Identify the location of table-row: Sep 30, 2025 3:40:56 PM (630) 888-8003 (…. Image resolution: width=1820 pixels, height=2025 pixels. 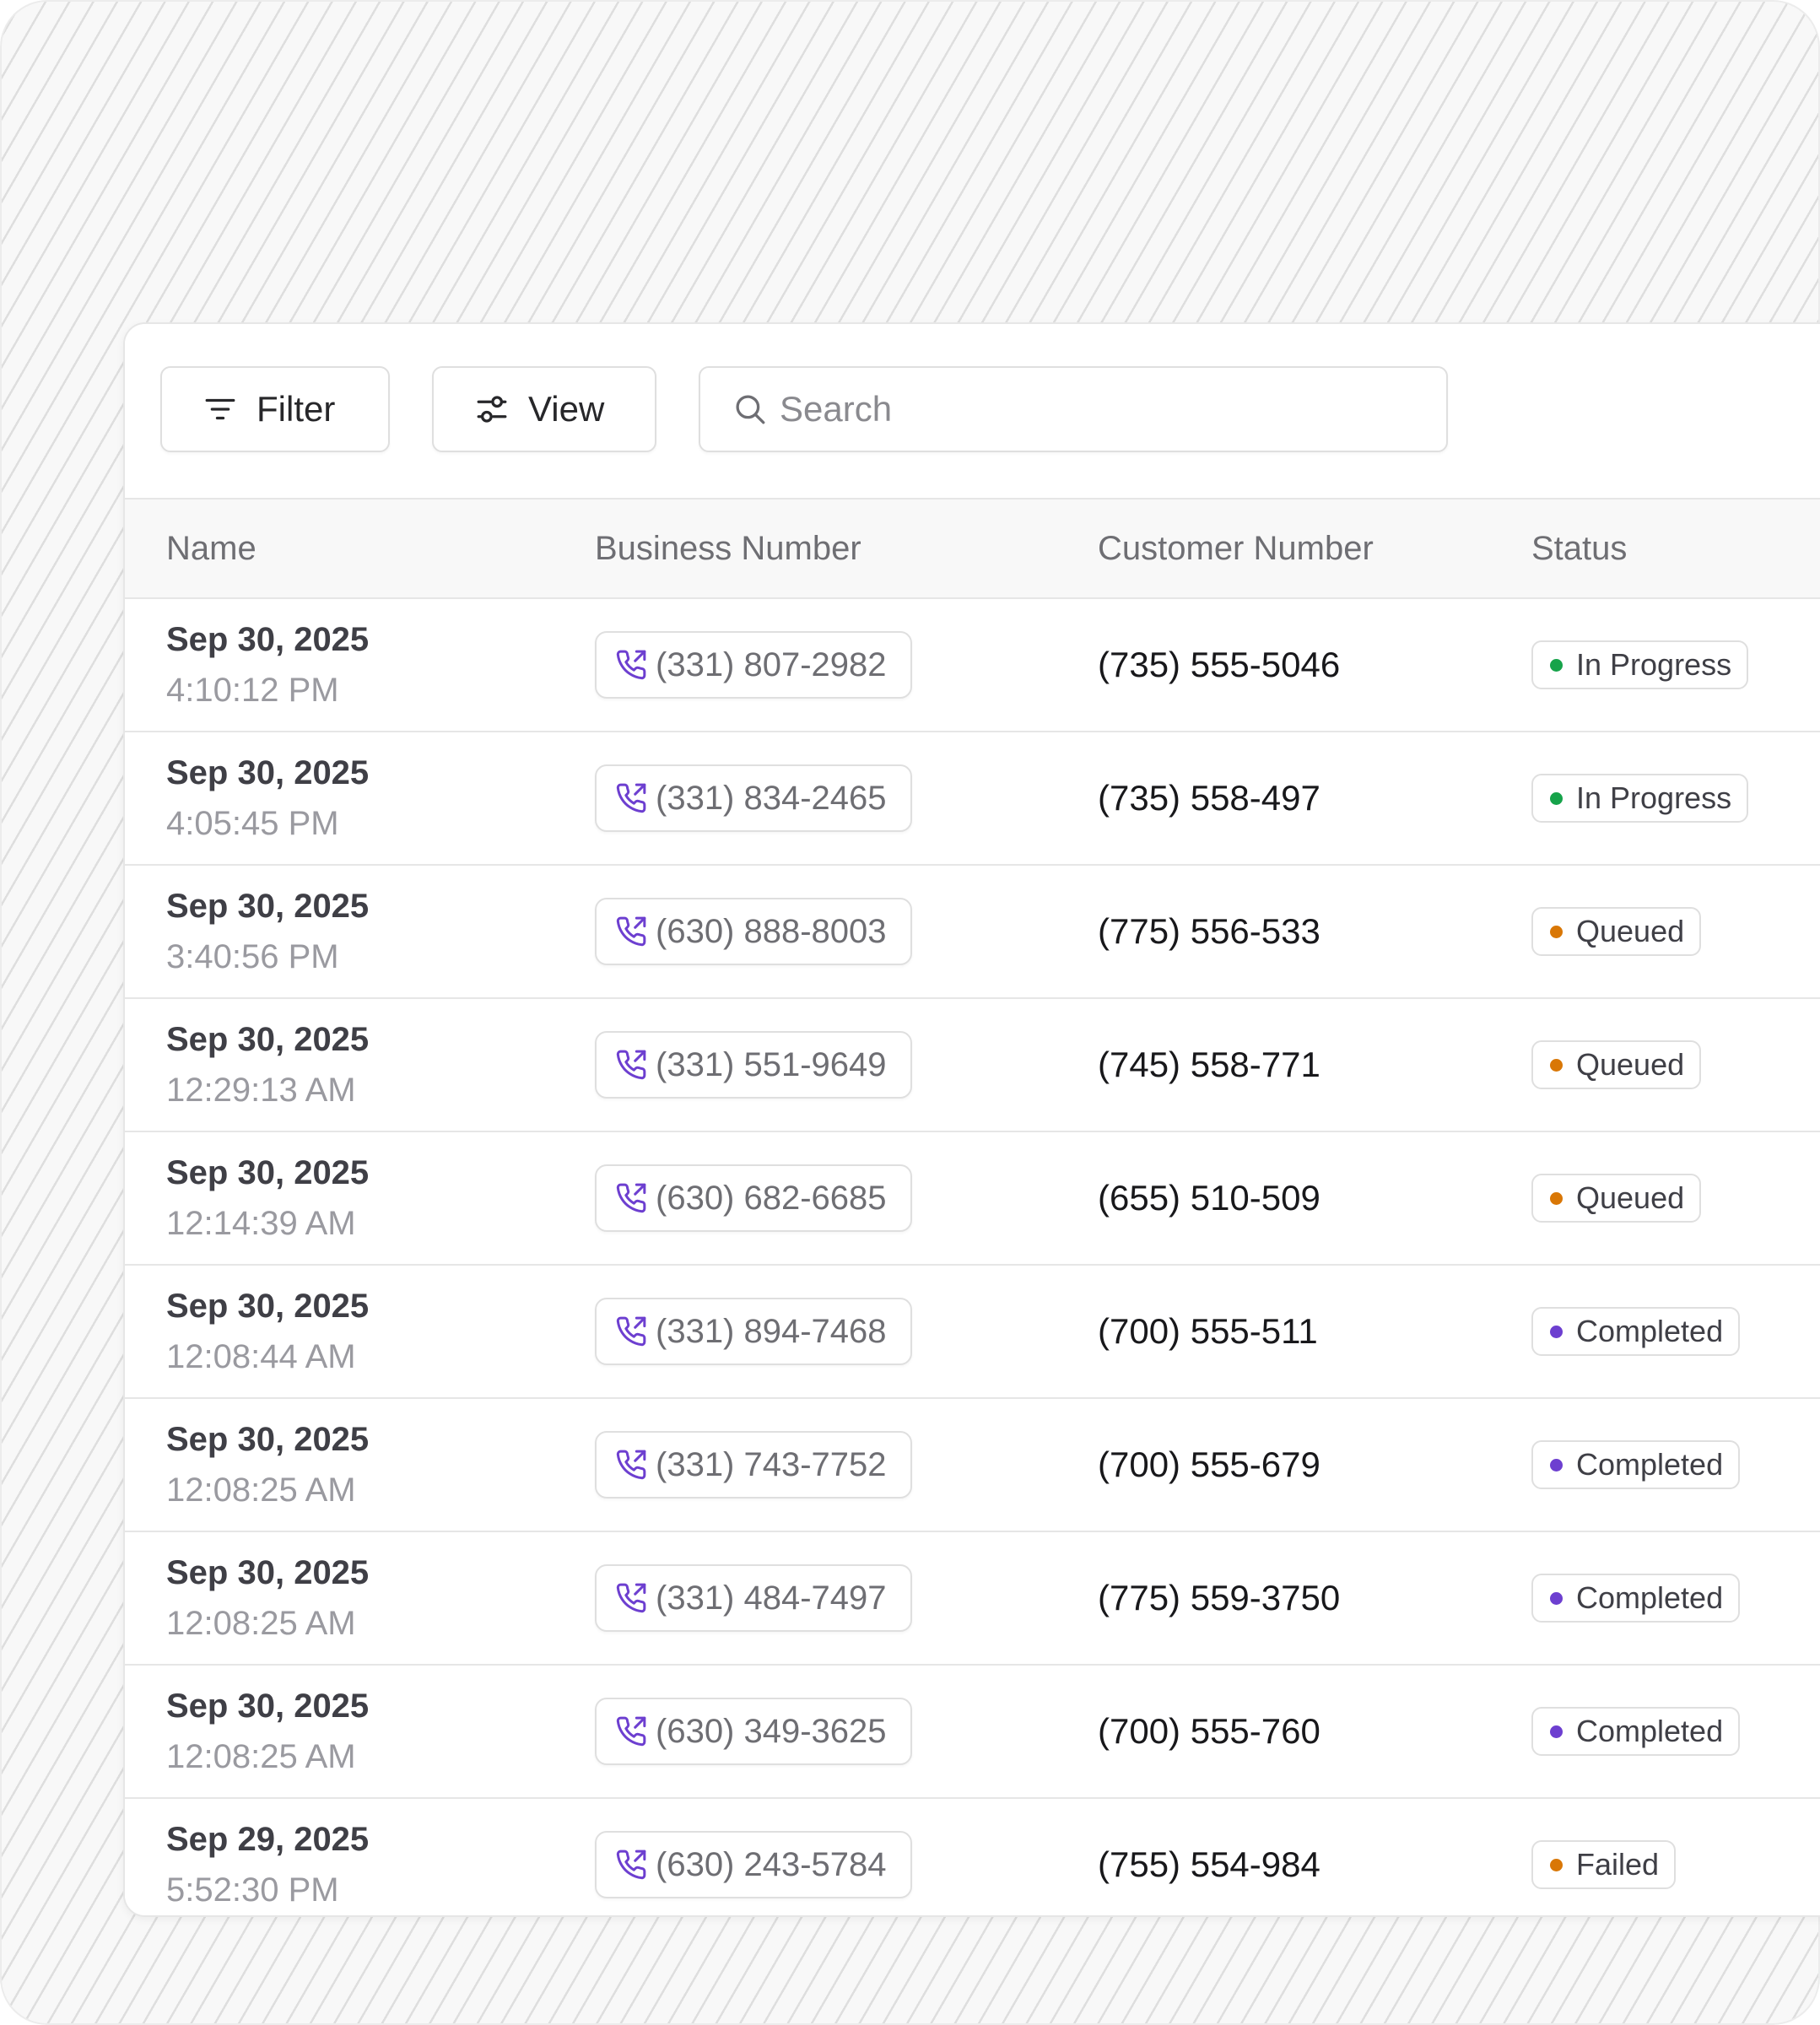
(972, 932).